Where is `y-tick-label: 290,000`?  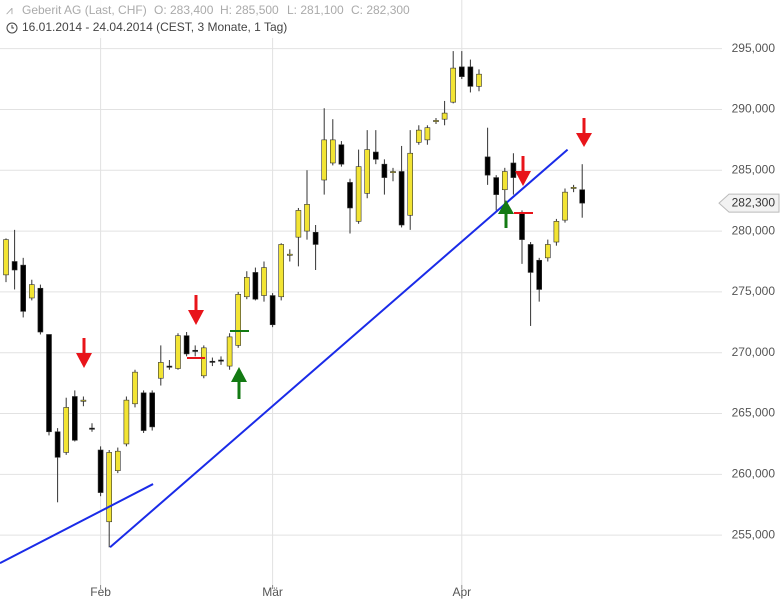 y-tick-label: 290,000 is located at coordinates (754, 109).